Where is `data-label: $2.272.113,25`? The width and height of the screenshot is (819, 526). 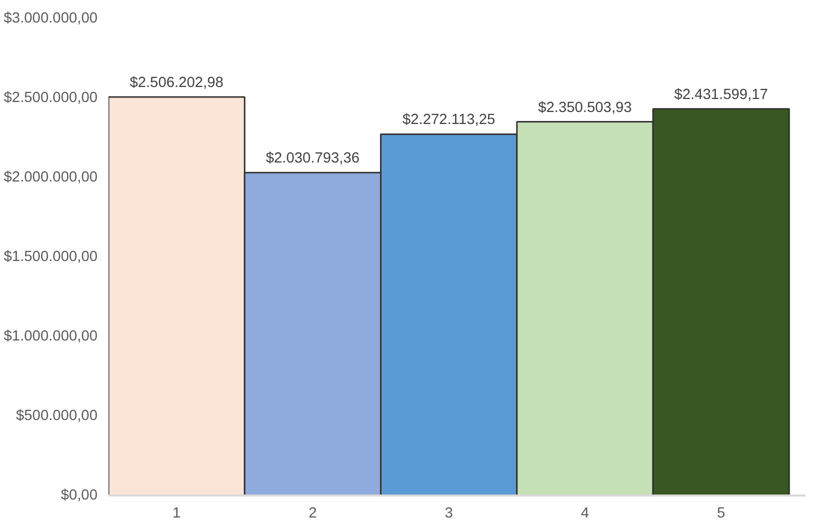
data-label: $2.272.113,25 is located at coordinates (449, 120).